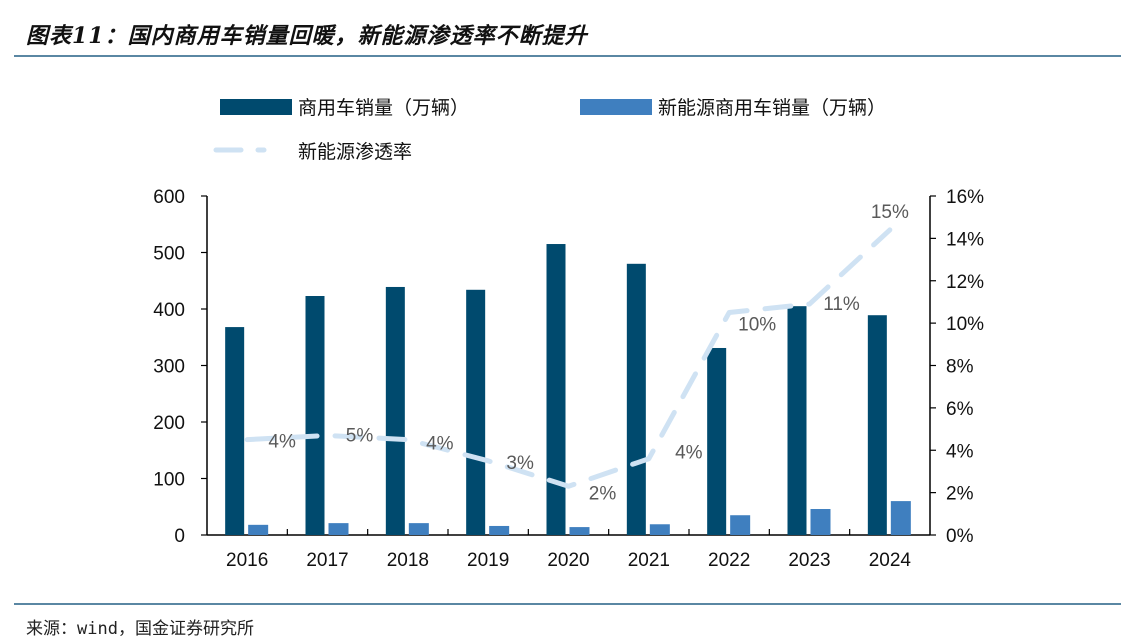  I want to click on x-axis-tick-label: 2017, so click(327, 560).